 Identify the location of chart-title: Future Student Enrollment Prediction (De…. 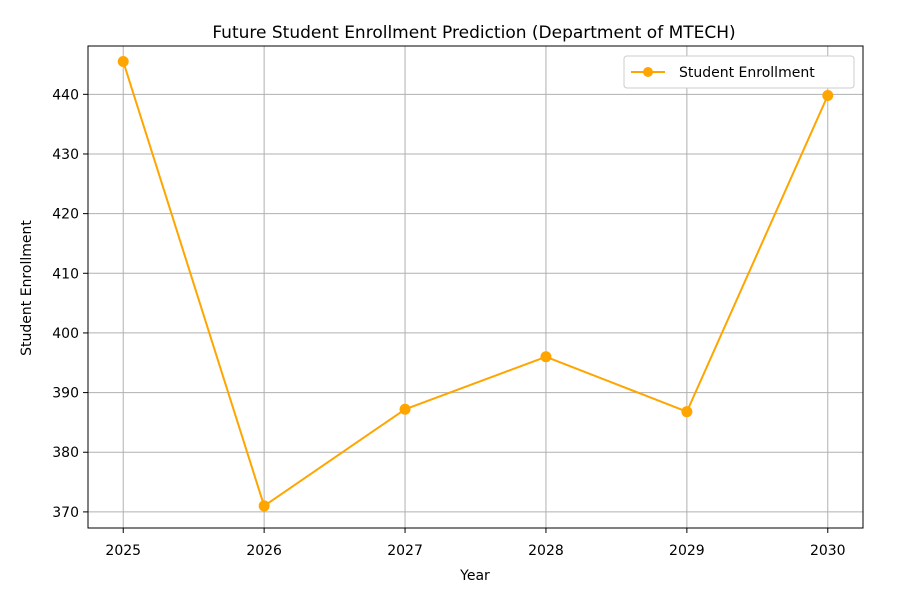
(473, 33).